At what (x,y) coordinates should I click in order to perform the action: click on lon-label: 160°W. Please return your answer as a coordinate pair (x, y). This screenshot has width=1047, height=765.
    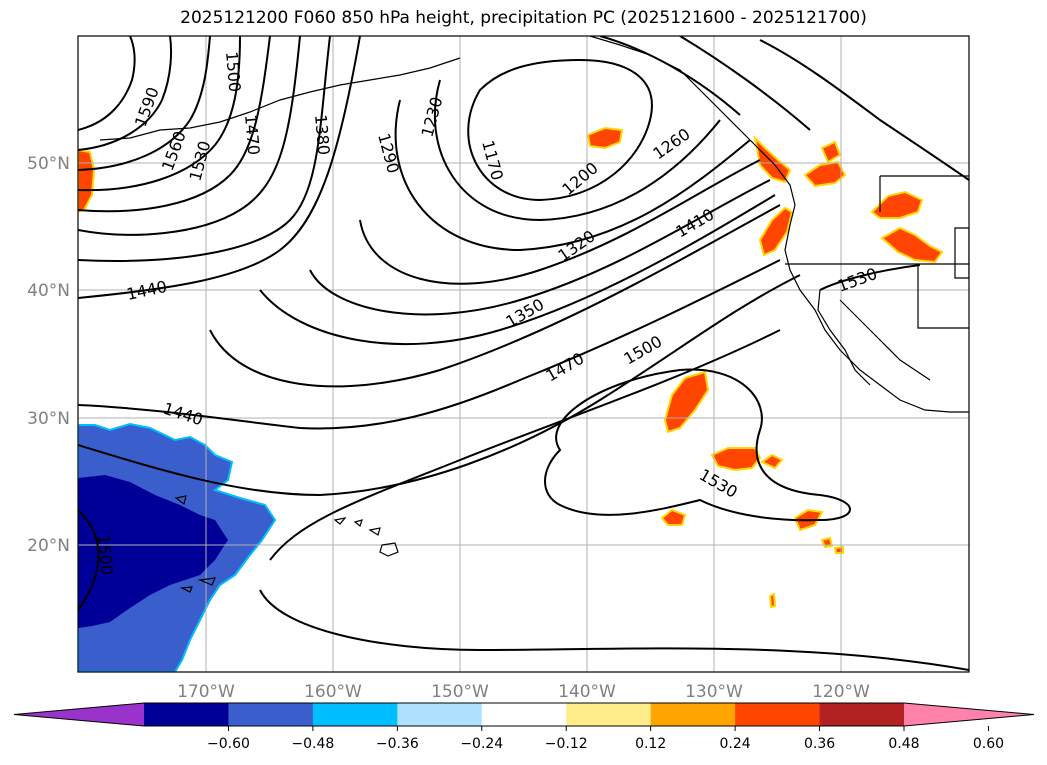
    Looking at the image, I should click on (333, 692).